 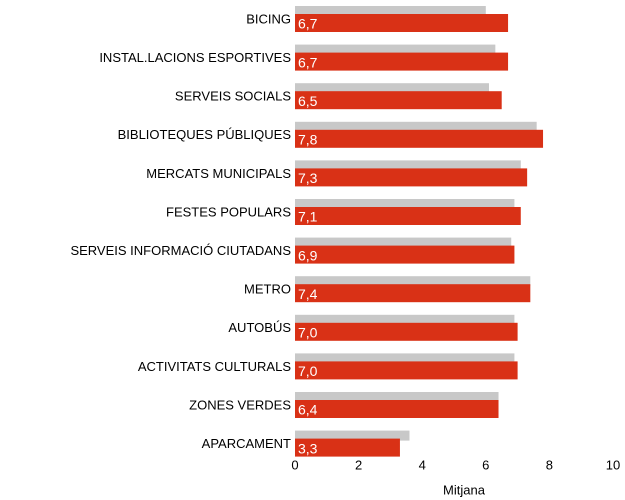 What do you see at coordinates (180, 250) in the screenshot?
I see `y-tick-label: SERVEIS INFORMACIÓ CIUTADANS` at bounding box center [180, 250].